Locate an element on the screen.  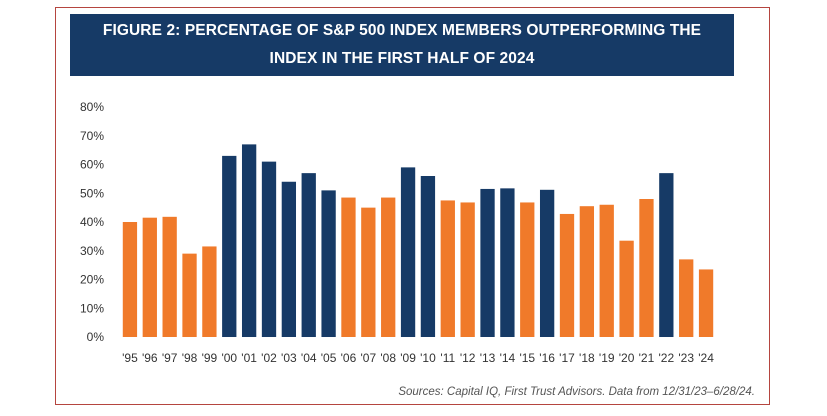
x-tick-label: '20 is located at coordinates (627, 358).